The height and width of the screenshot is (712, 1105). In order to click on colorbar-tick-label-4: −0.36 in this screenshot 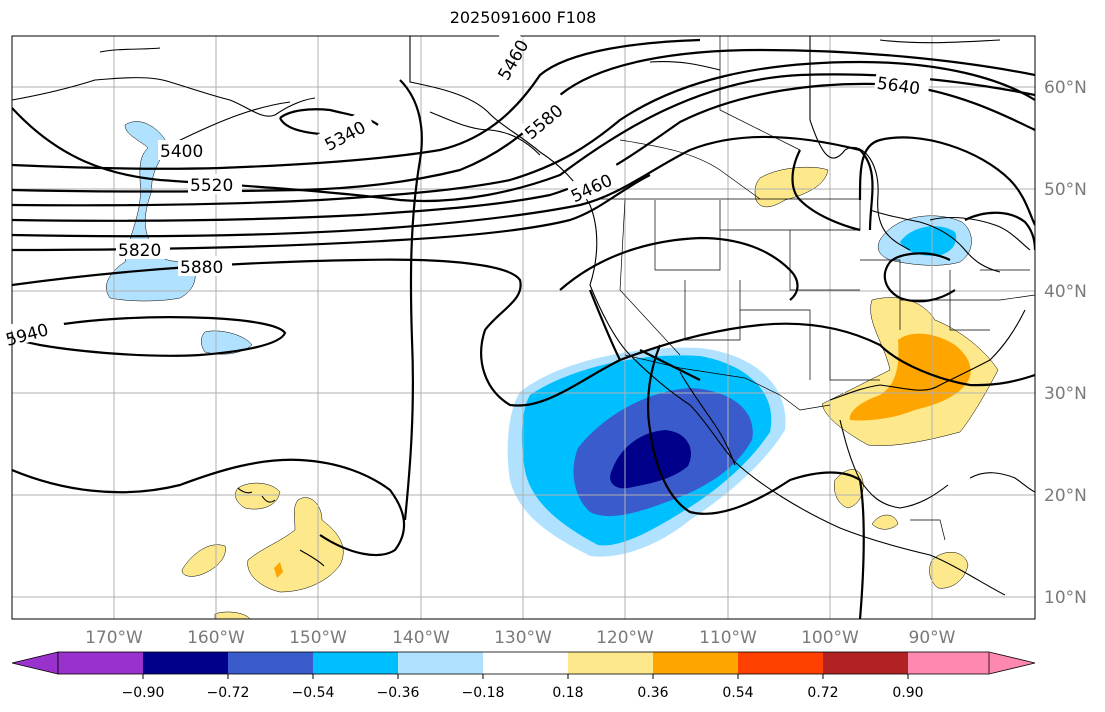, I will do `click(398, 693)`.